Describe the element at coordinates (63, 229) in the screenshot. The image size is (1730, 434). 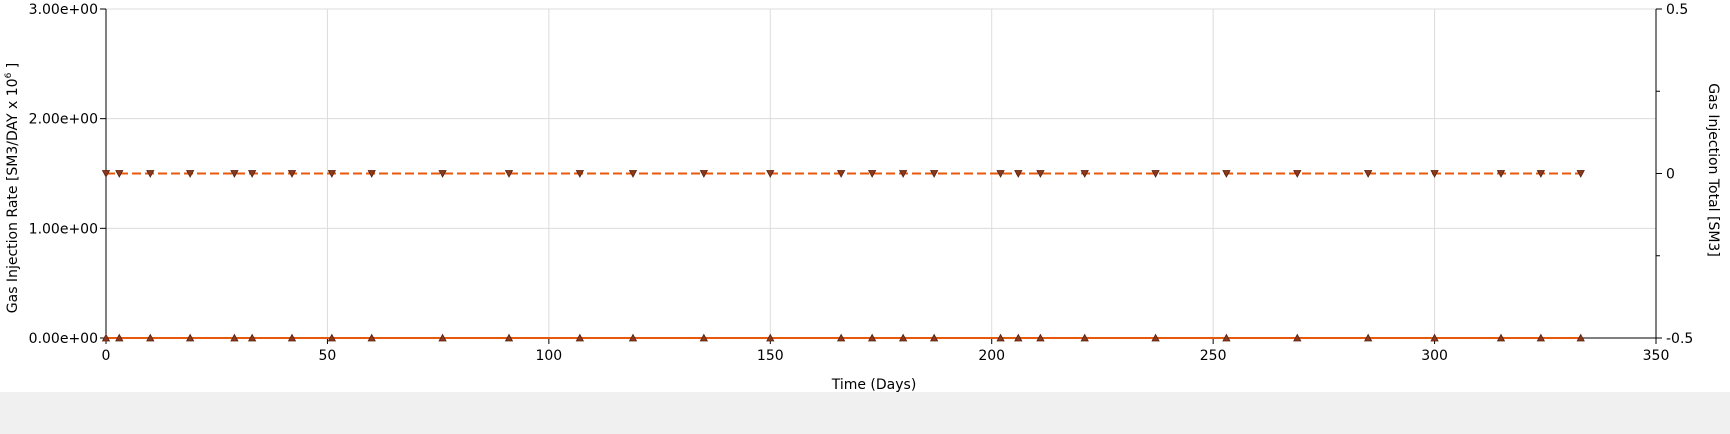
I see `y-left-tick-label: 1.00e+00` at that location.